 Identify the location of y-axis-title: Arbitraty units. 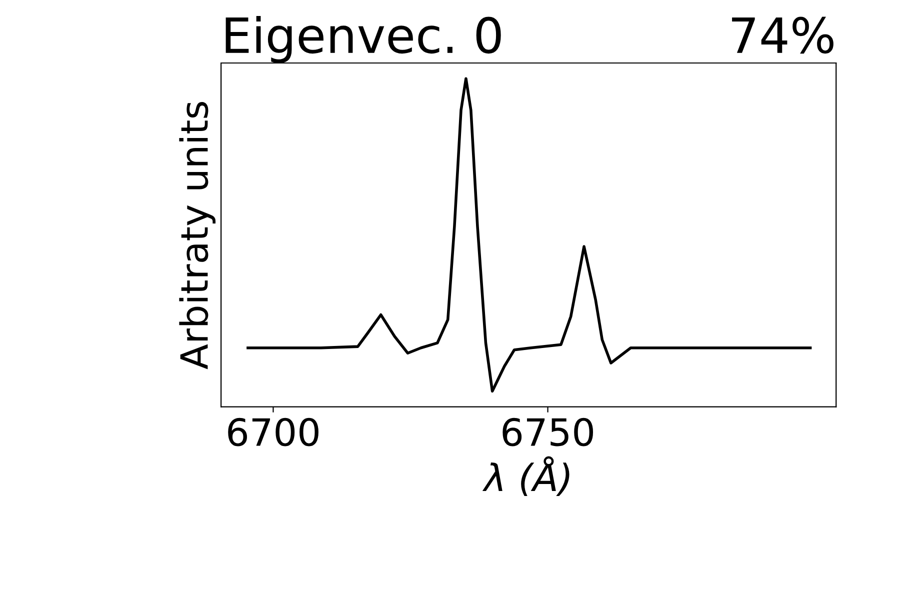
(197, 236).